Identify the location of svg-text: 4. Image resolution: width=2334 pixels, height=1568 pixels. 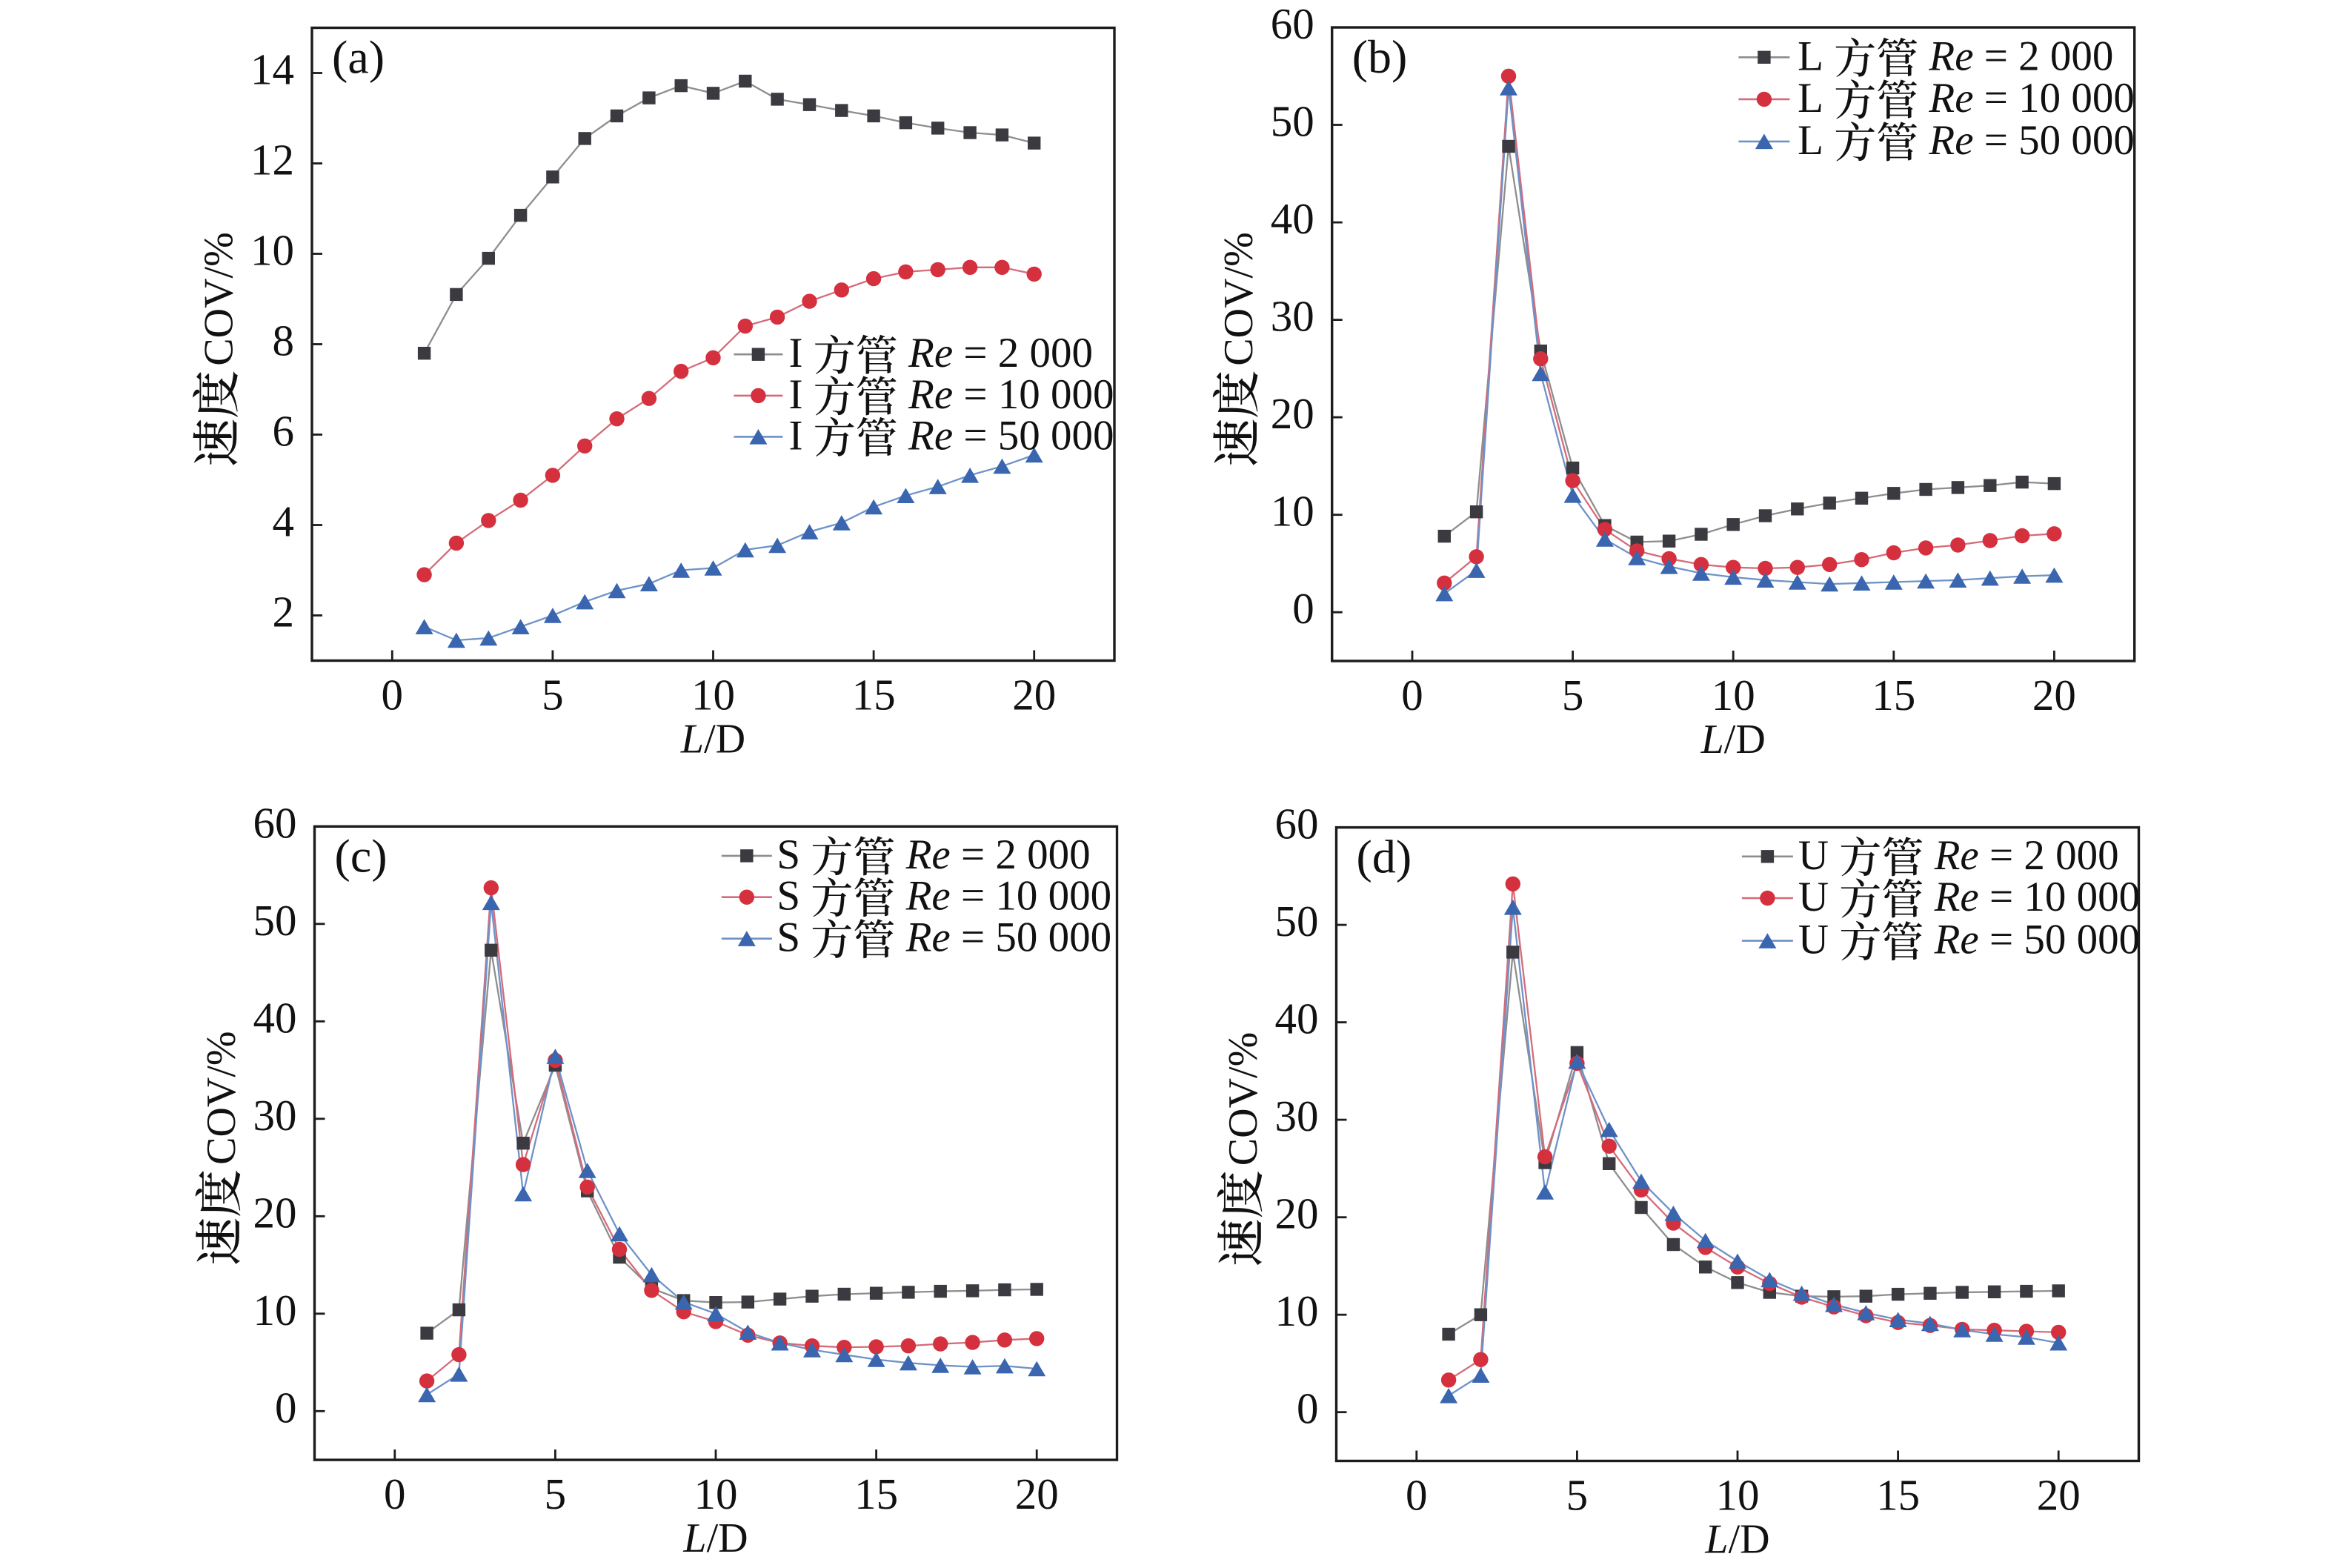
(284, 521).